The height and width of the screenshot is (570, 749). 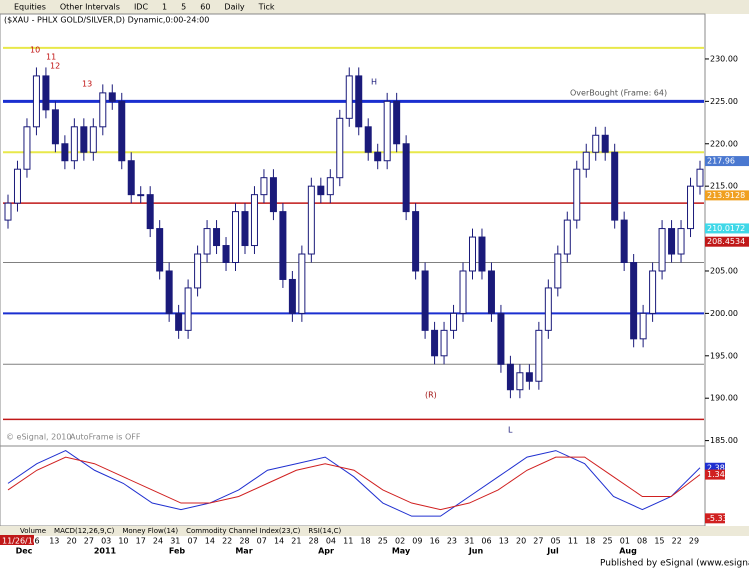 I want to click on annotation: © eSignal, 2010, so click(x=38, y=437).